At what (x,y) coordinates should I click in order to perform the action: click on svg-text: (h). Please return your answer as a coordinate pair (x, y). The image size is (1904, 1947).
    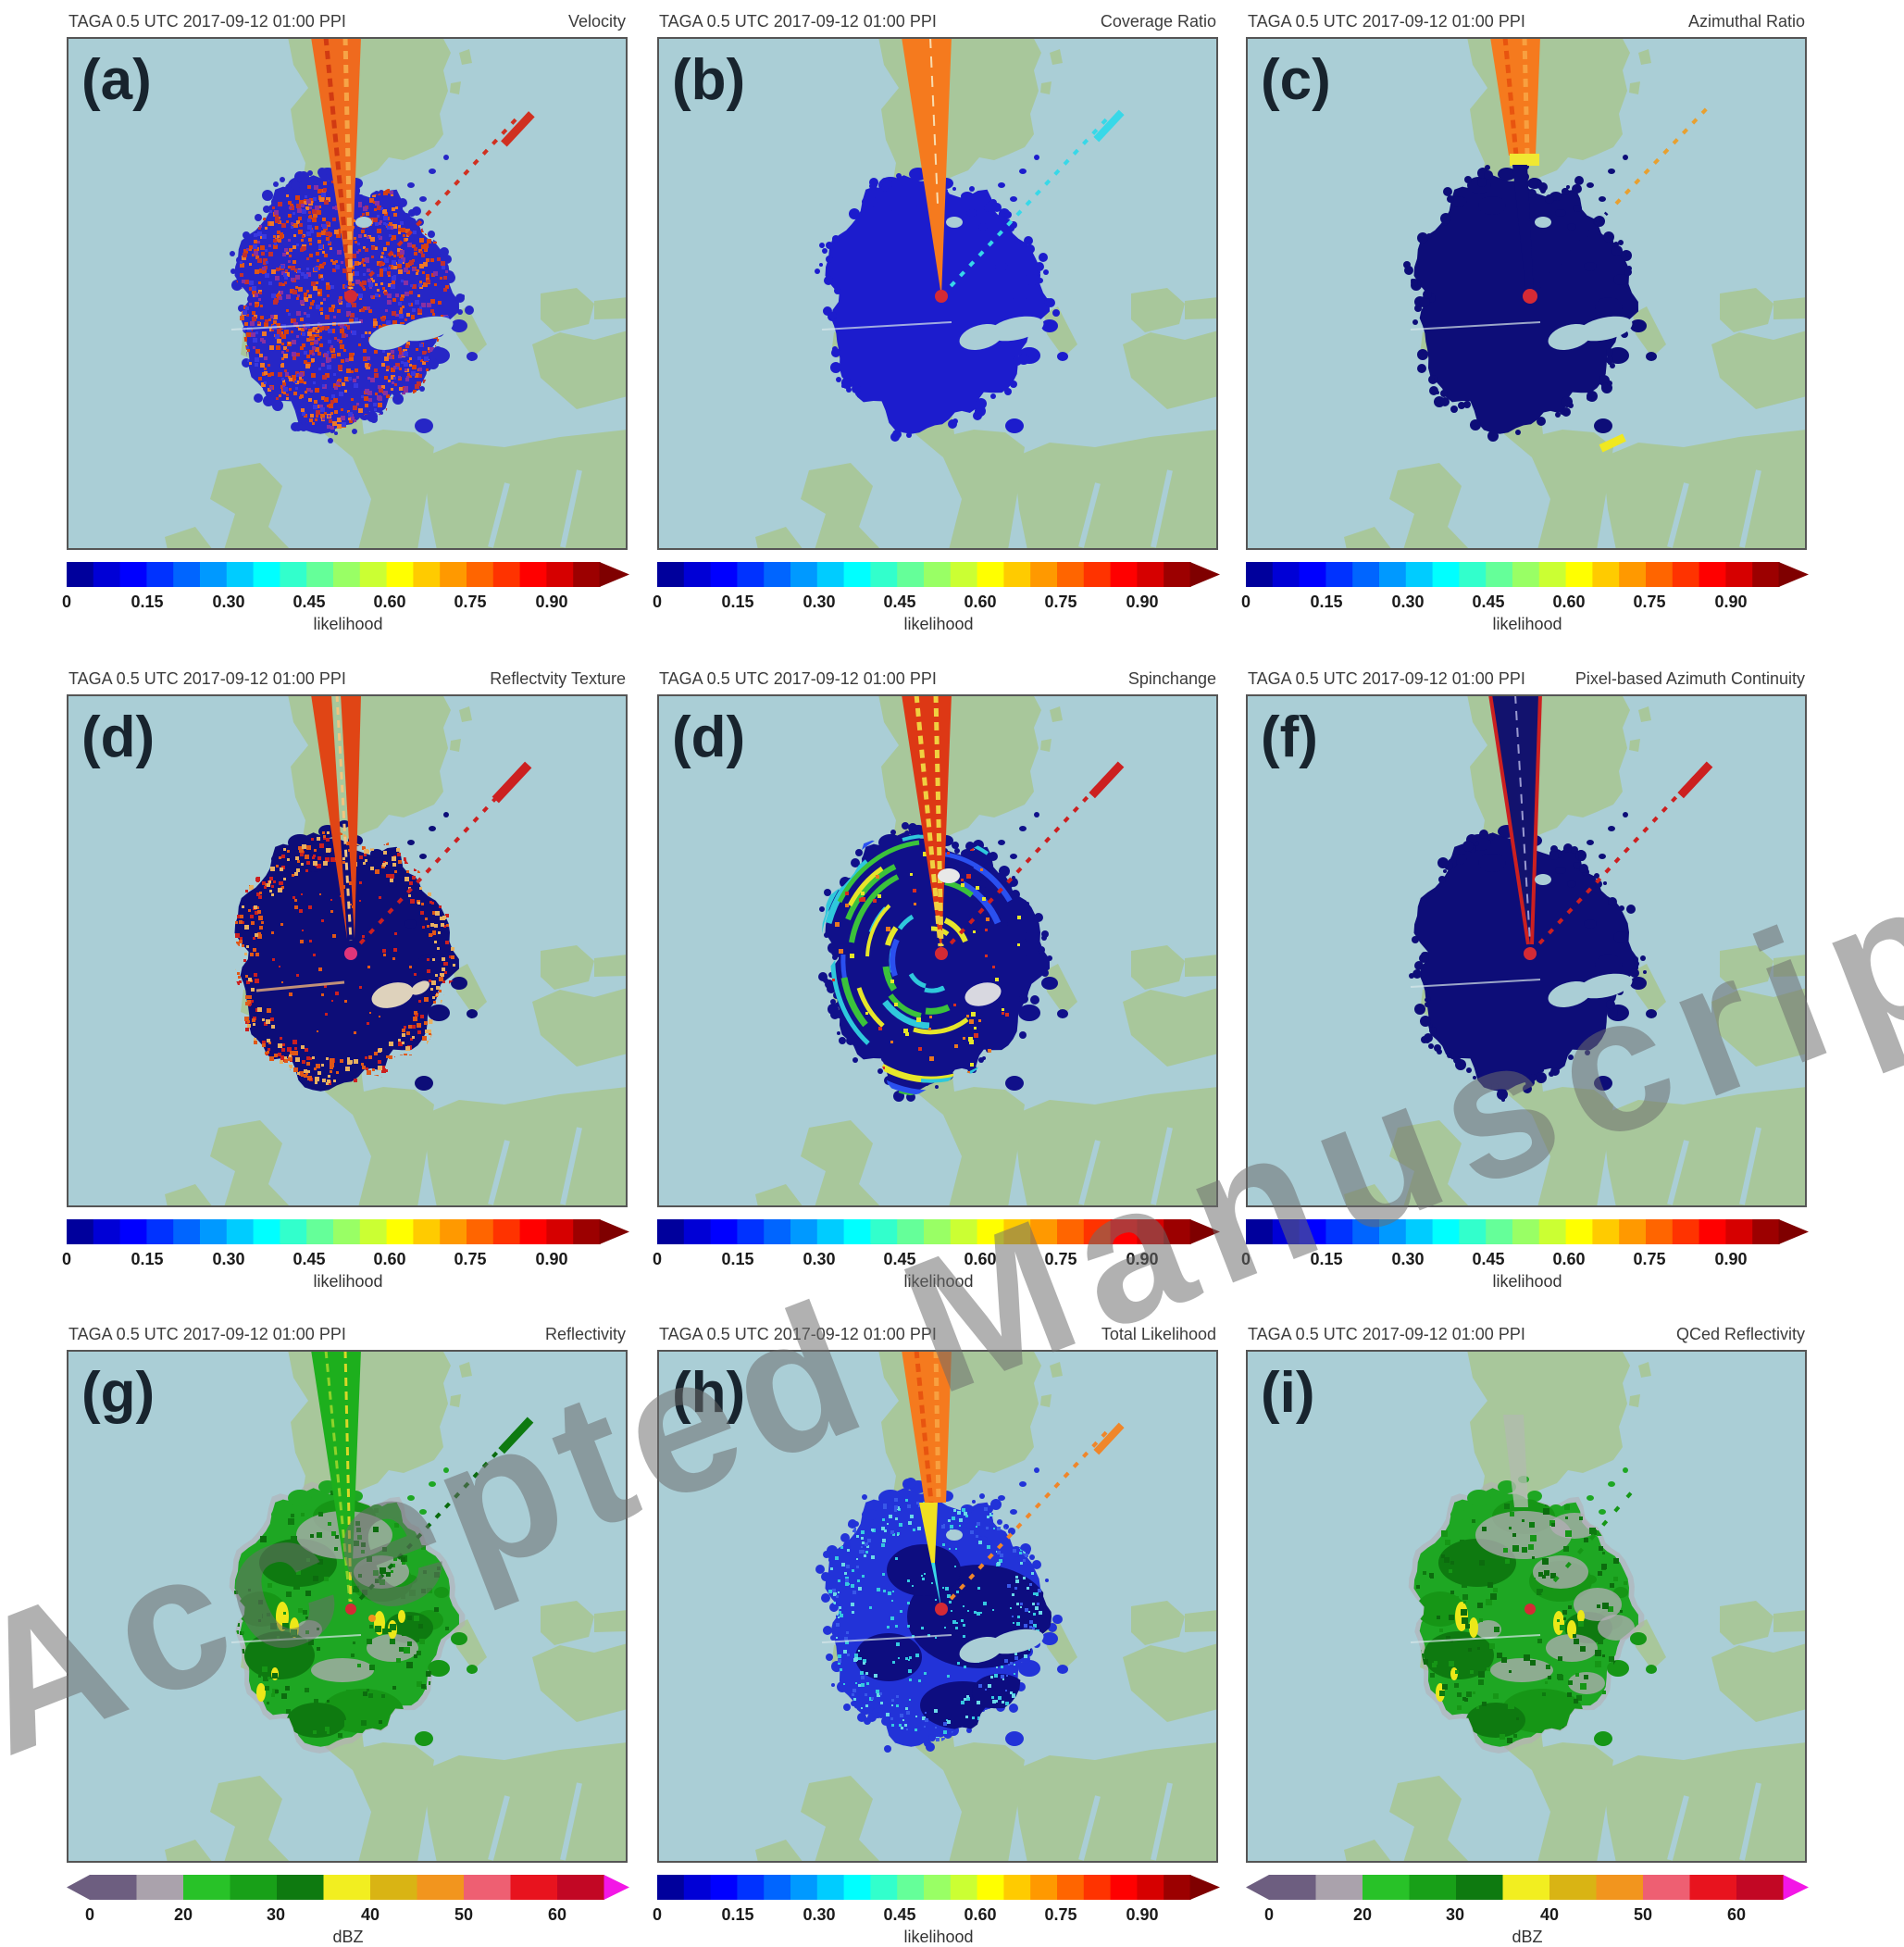
    Looking at the image, I should click on (708, 1393).